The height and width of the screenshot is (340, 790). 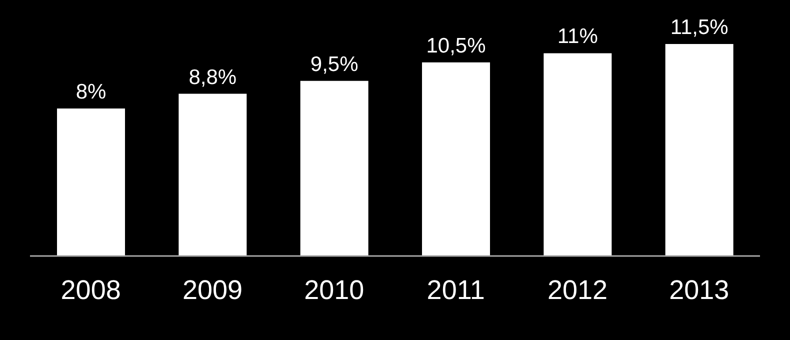 What do you see at coordinates (577, 36) in the screenshot?
I see `data-label: 11%` at bounding box center [577, 36].